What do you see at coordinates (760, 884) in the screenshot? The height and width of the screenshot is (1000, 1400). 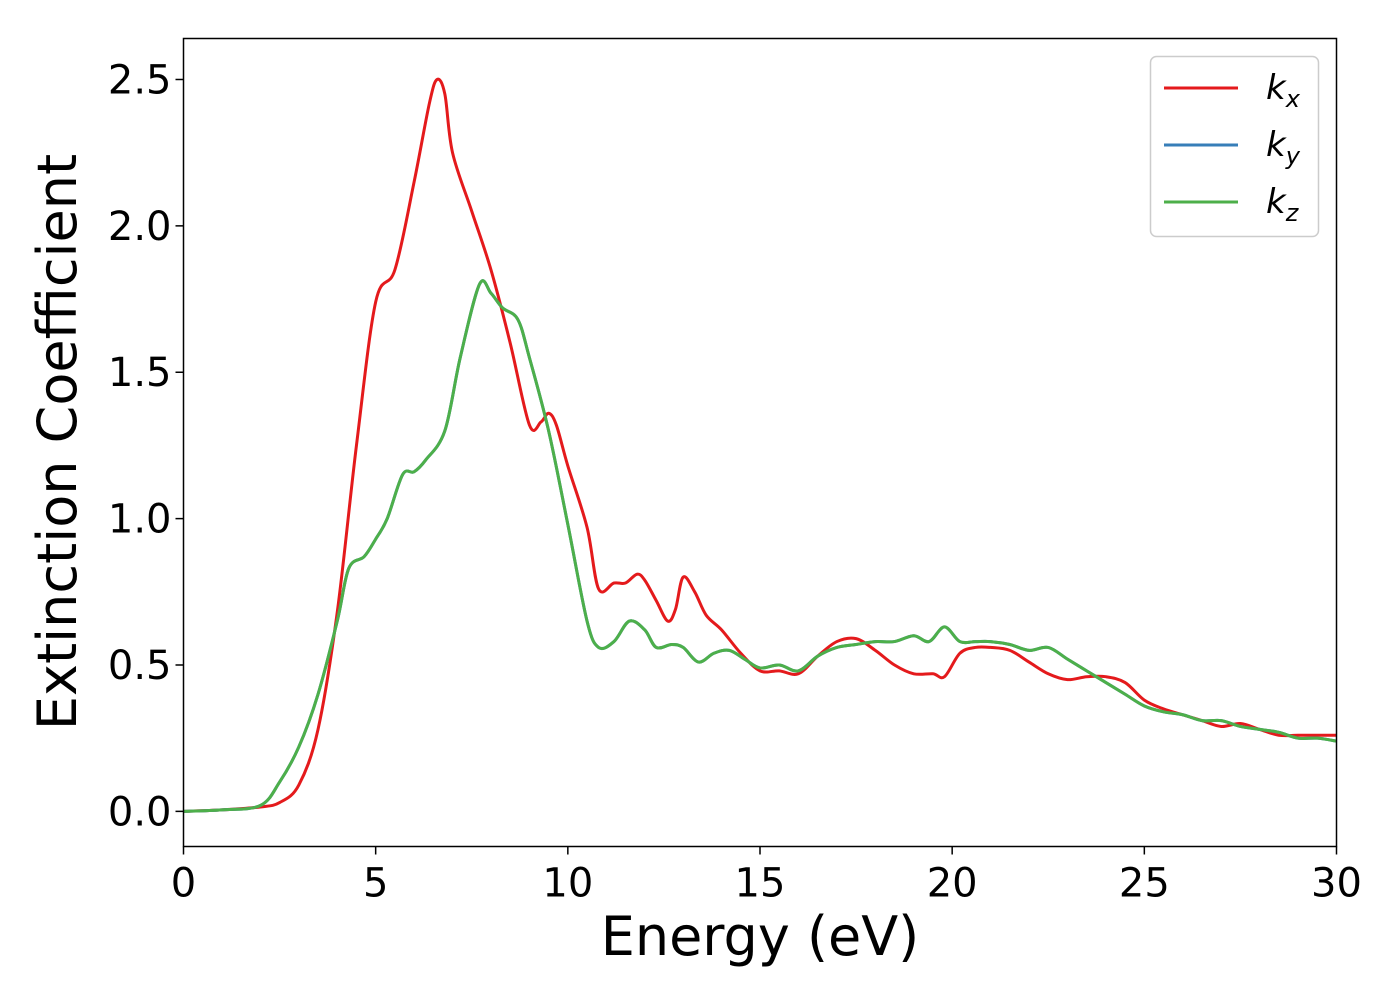 I see `x-tick-label: 15` at bounding box center [760, 884].